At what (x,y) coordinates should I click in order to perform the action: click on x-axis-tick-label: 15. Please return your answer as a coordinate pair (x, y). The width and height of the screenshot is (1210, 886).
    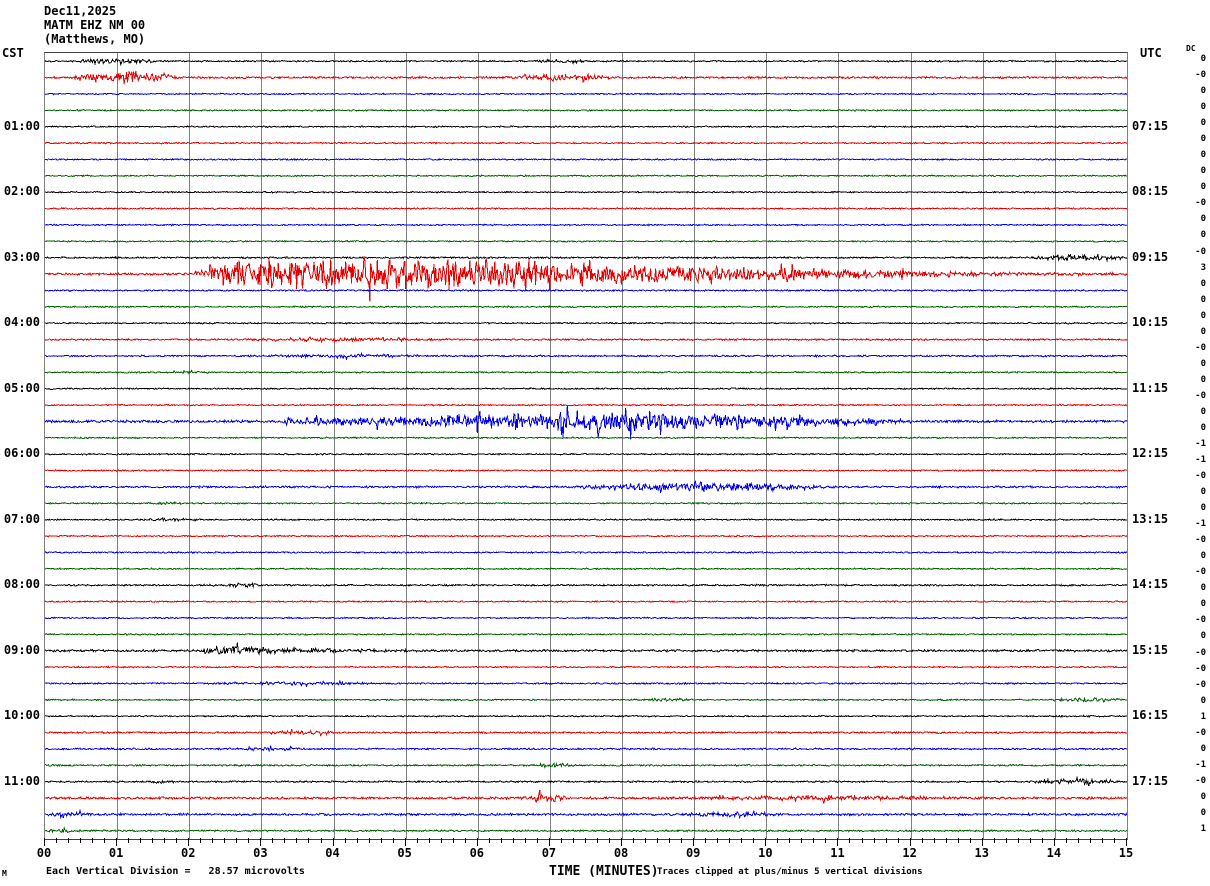
    Looking at the image, I should click on (1126, 853).